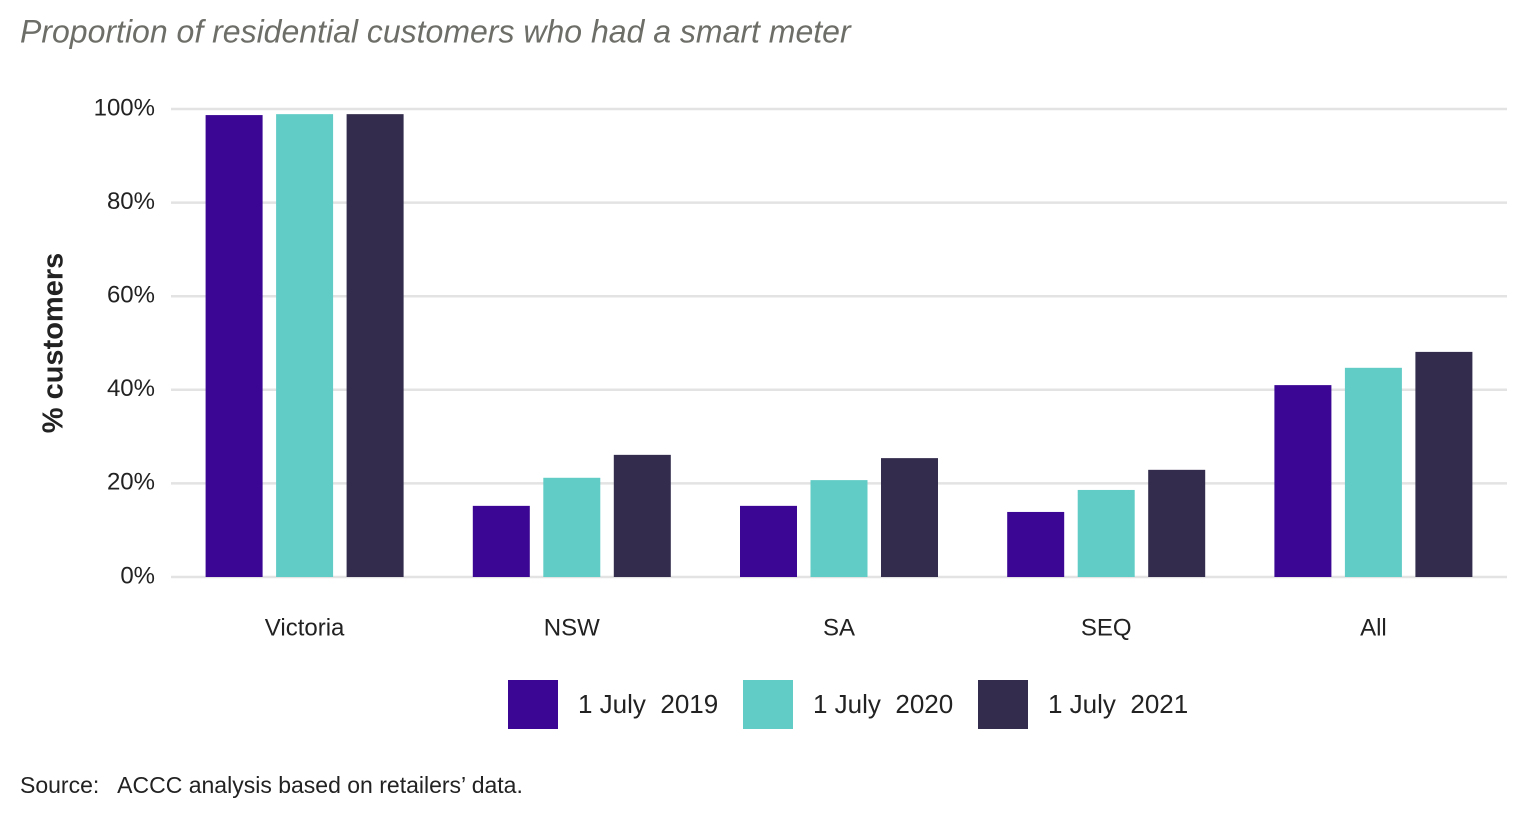  Describe the element at coordinates (131, 201) in the screenshot. I see `y-tick-label: 80%` at that location.